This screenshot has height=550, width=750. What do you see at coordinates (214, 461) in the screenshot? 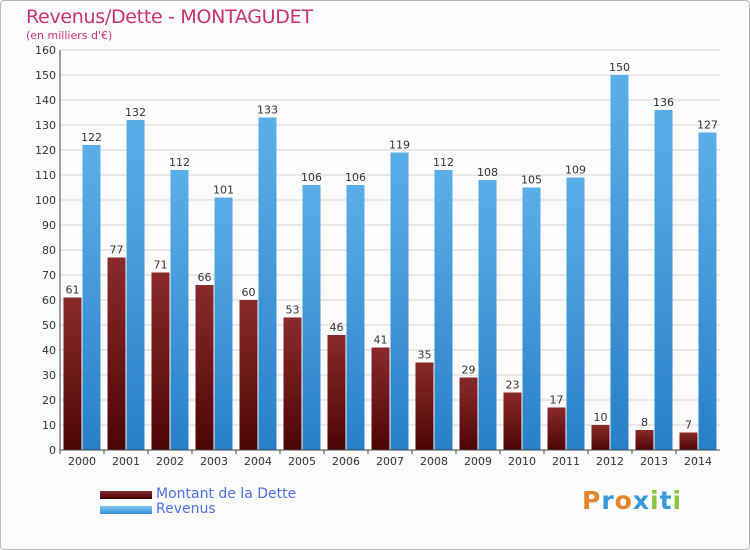
I see `x-tick-label: 2003` at bounding box center [214, 461].